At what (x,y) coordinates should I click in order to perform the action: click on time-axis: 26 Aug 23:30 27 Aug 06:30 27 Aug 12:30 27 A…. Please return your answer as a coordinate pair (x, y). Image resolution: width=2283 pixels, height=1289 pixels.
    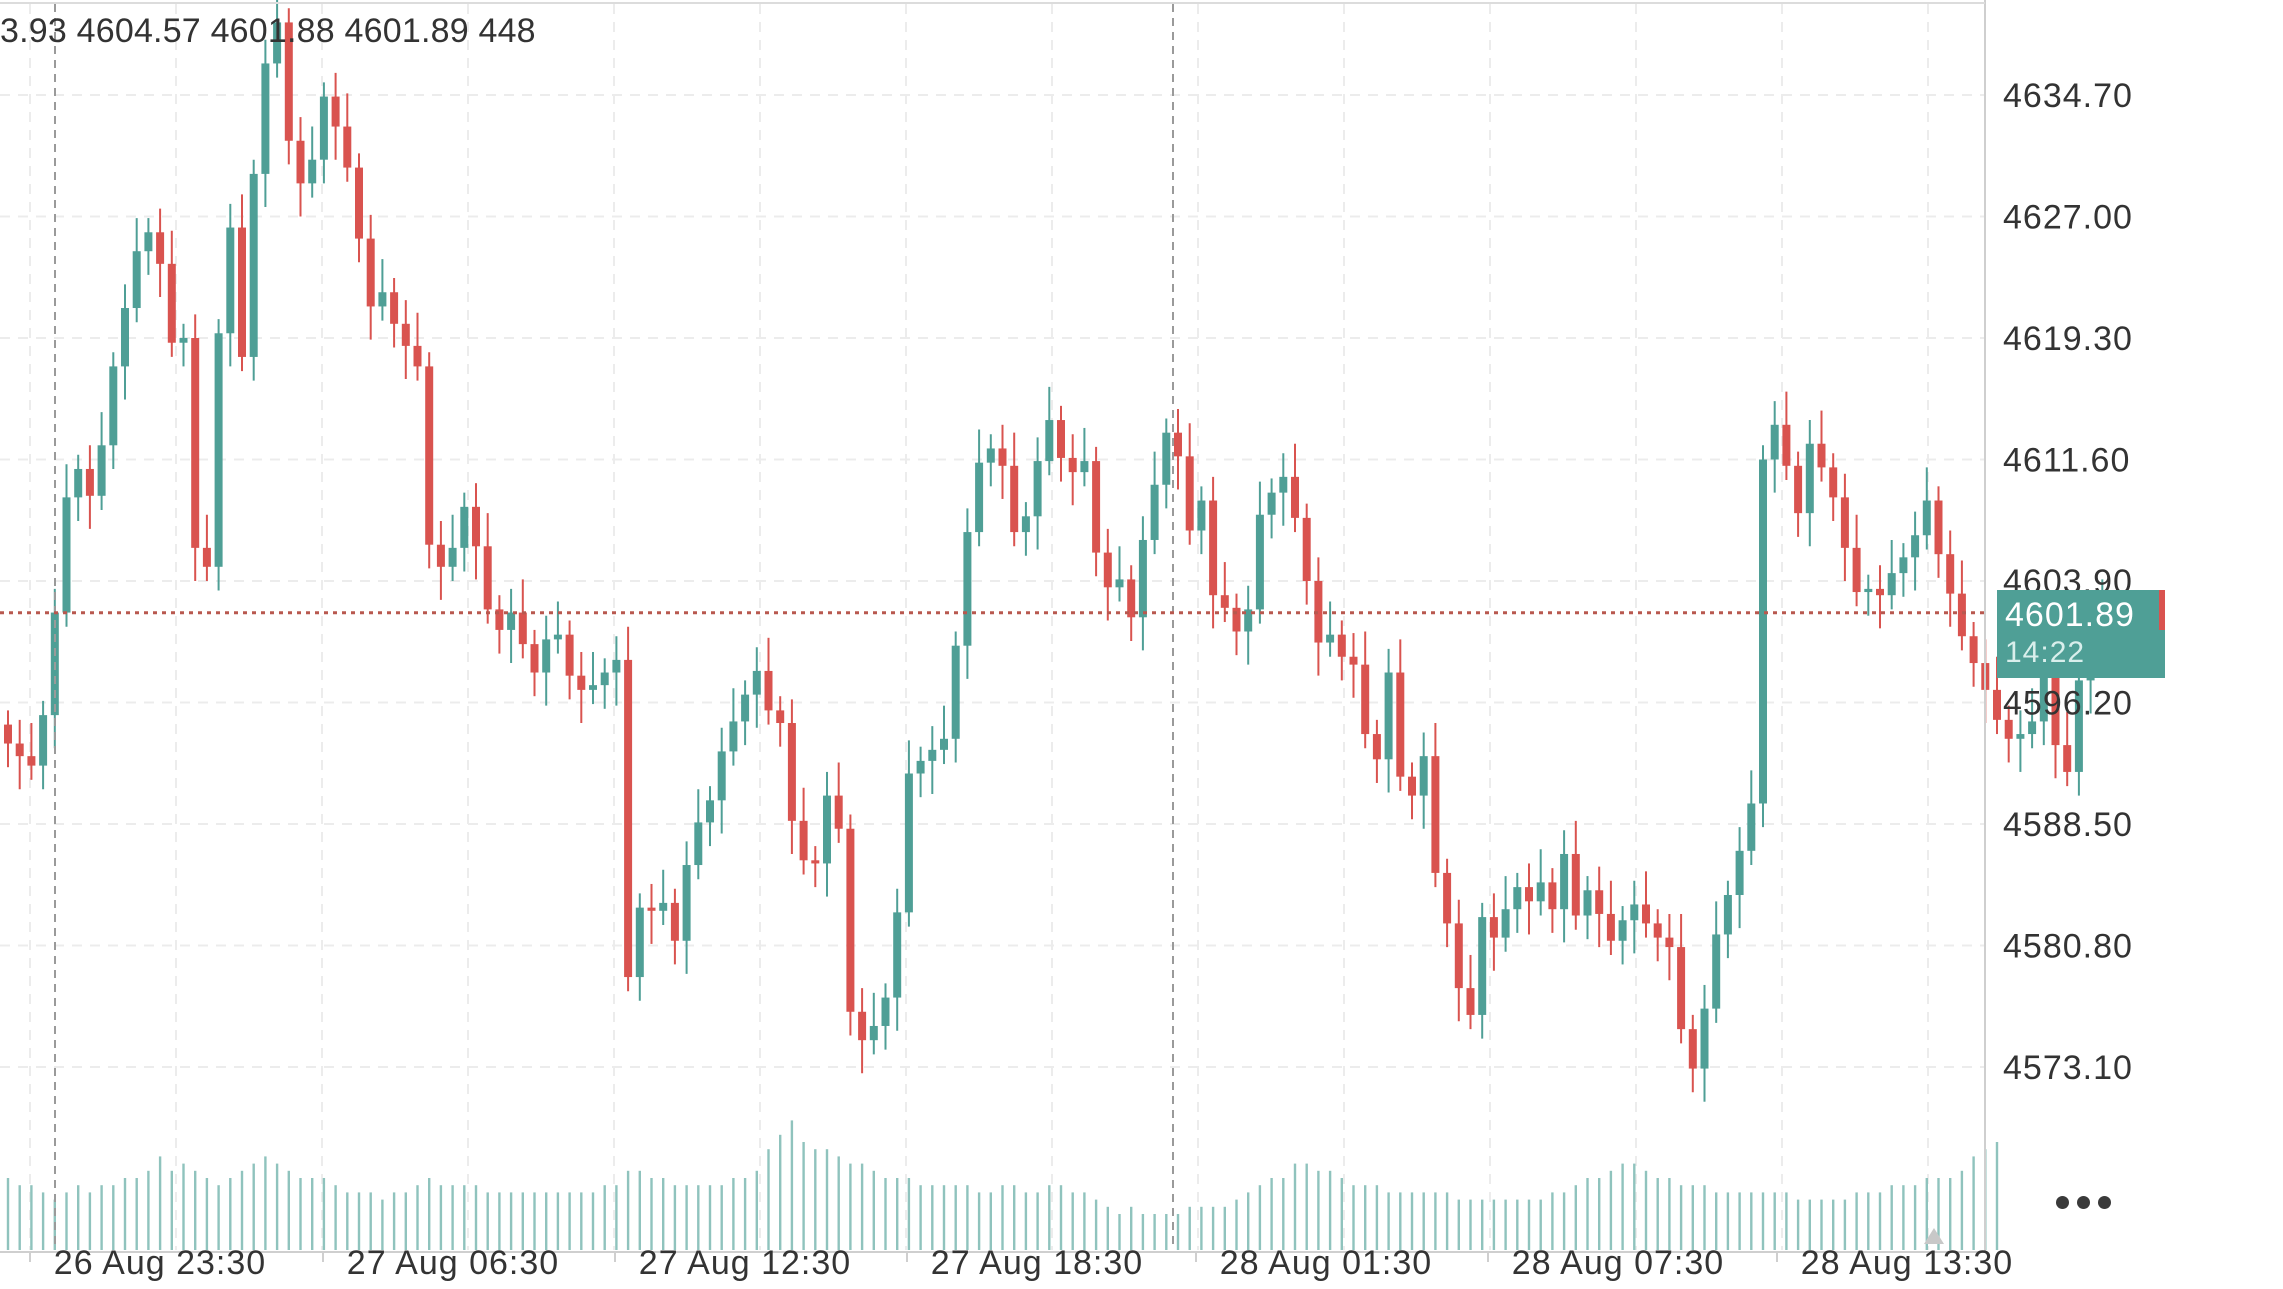
    Looking at the image, I should click on (1021, 1263).